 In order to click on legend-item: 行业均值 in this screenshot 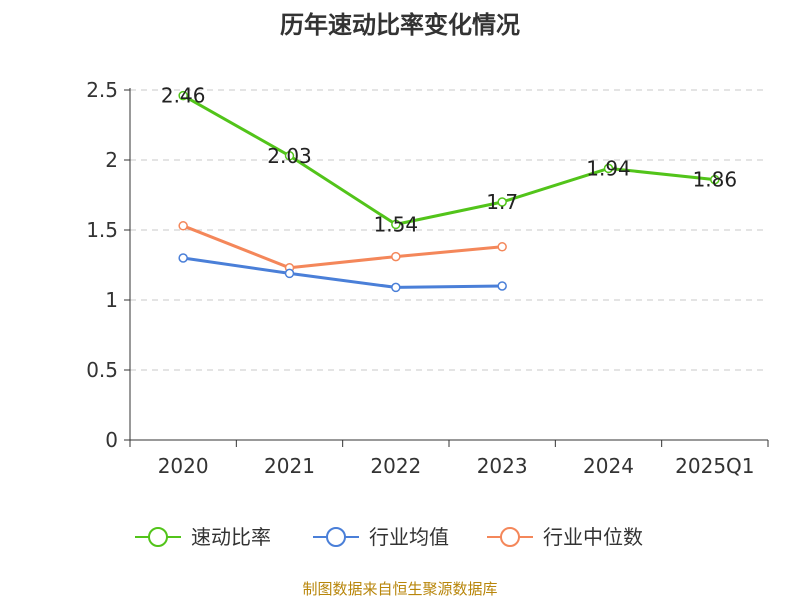, I will do `click(381, 537)`.